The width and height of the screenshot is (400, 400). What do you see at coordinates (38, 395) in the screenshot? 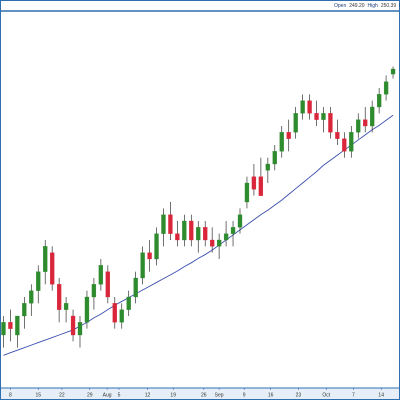
I see `x-tick-label: 15` at bounding box center [38, 395].